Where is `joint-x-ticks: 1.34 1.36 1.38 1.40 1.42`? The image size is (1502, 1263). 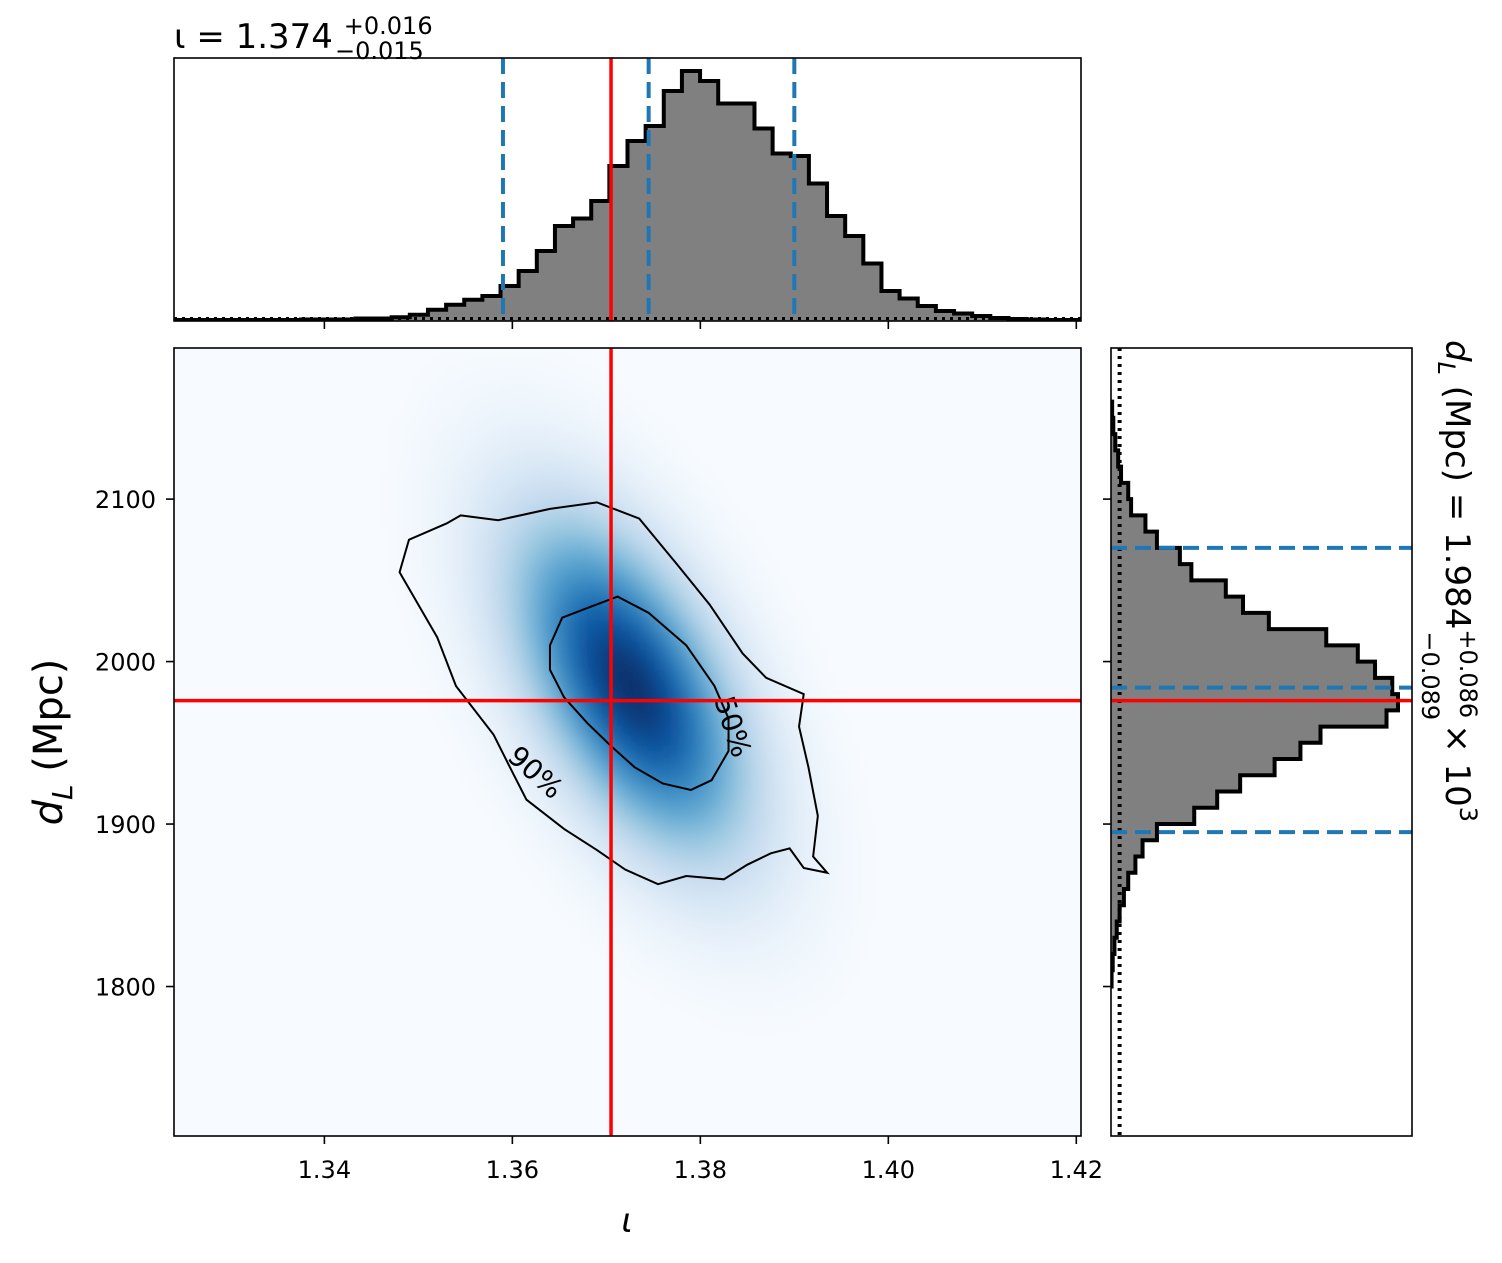
joint-x-ticks: 1.34 1.36 1.38 1.40 1.42 is located at coordinates (700, 1160).